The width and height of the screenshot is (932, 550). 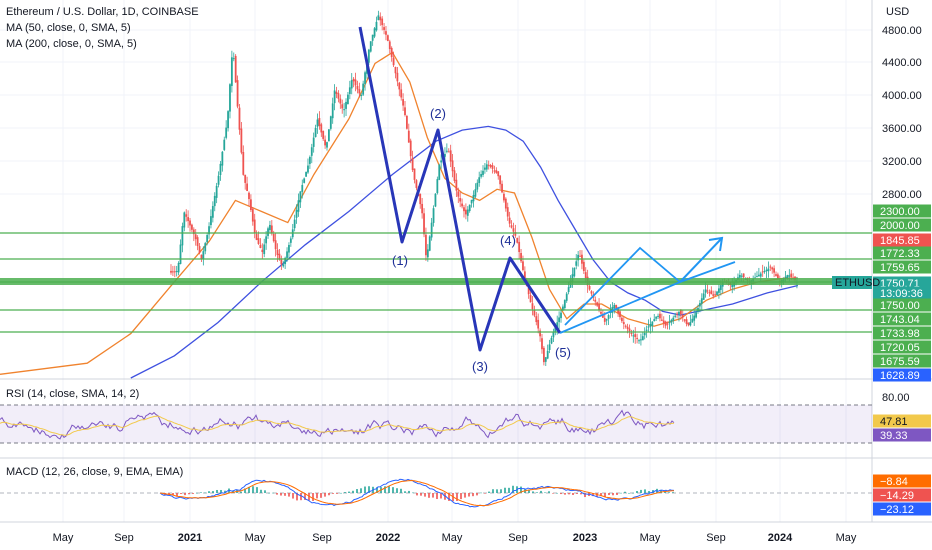 What do you see at coordinates (894, 422) in the screenshot?
I see `rsi-tag-label: 47.81` at bounding box center [894, 422].